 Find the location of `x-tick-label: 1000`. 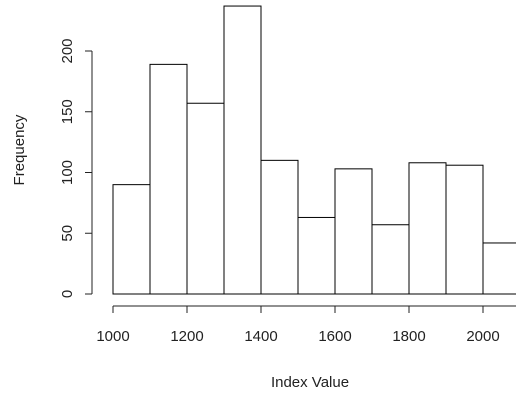

x-tick-label: 1000 is located at coordinates (112, 336).